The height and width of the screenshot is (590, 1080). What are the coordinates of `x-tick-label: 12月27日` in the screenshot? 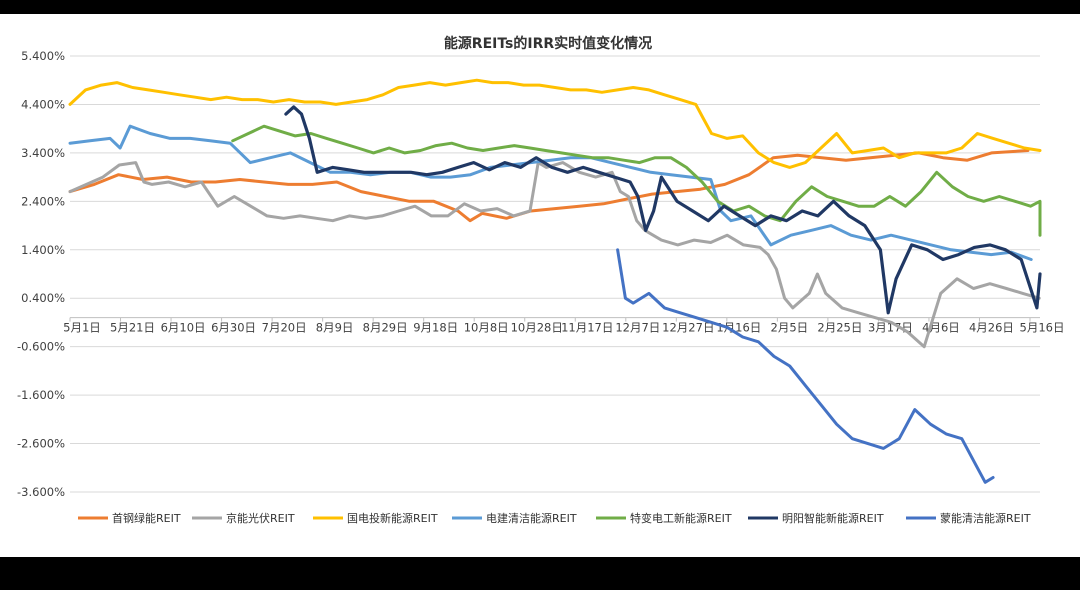 It's located at (688, 328).